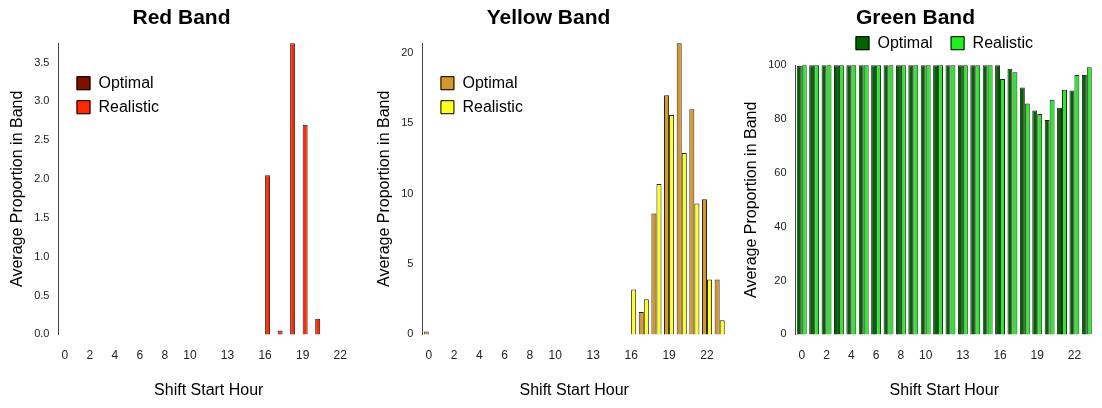  Describe the element at coordinates (181, 17) in the screenshot. I see `chart-title: Red Band` at that location.